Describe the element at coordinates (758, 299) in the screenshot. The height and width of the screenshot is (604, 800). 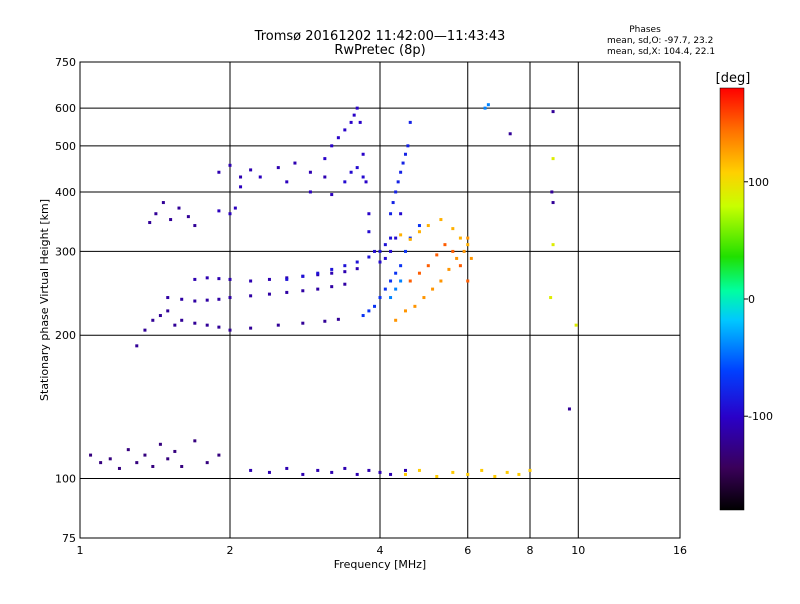
I see `colorbar-ticks: 100 0 -100` at that location.